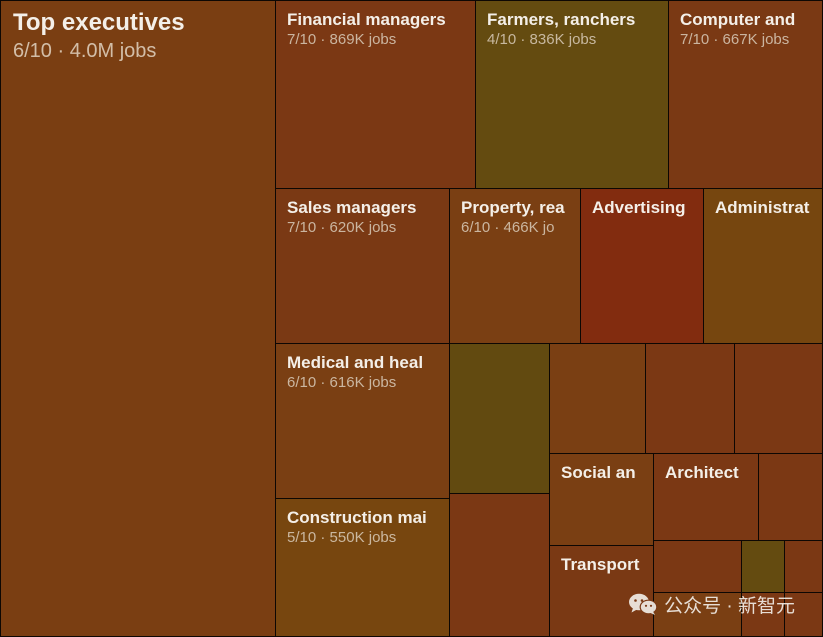 The height and width of the screenshot is (637, 823). I want to click on treemap-tile: Transport, so click(601, 591).